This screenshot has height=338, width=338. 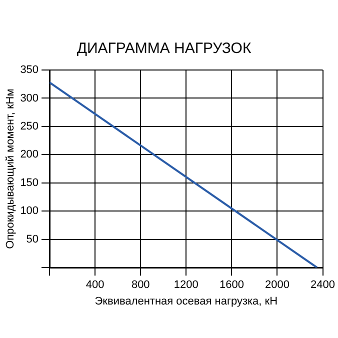 What do you see at coordinates (164, 49) in the screenshot?
I see `chart-title: ДИАГРАММА НАГРУЗОК` at bounding box center [164, 49].